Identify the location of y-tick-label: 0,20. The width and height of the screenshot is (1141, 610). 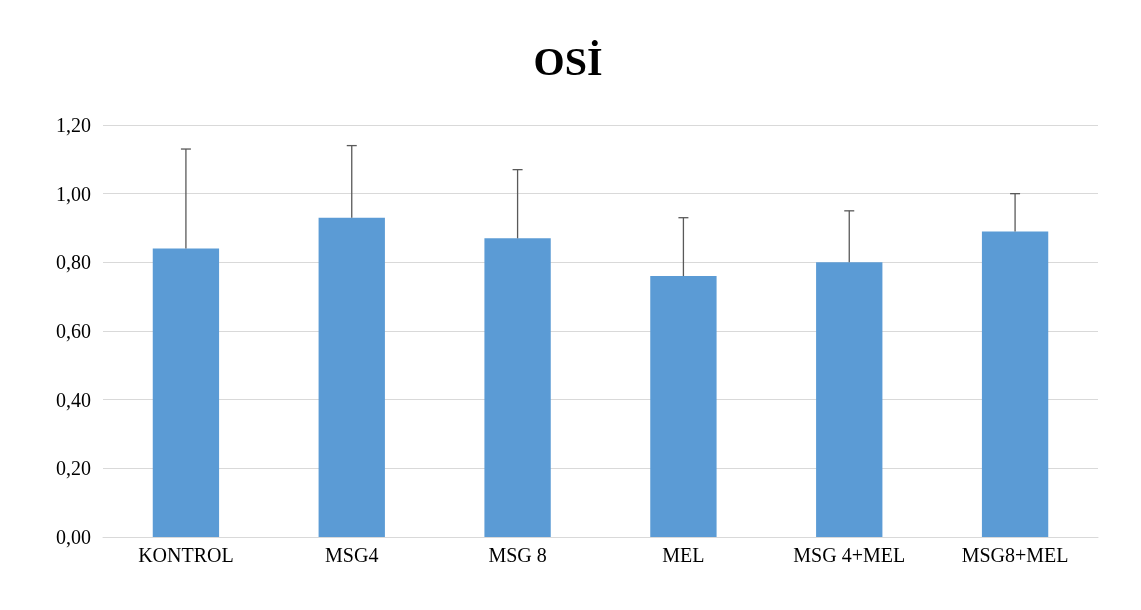
(73, 468).